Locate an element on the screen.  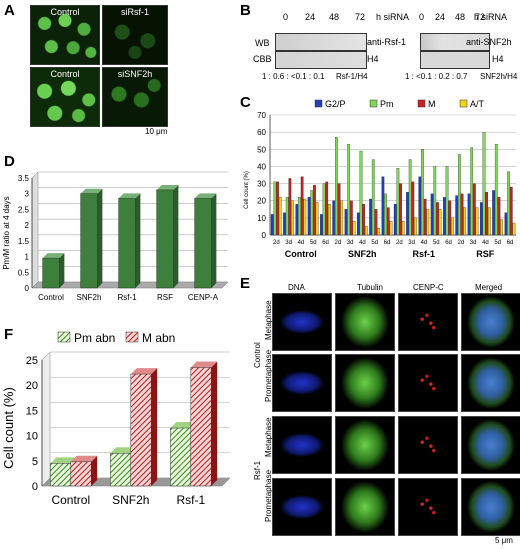
bar-Rsf-1-G2/P-5d is located at coordinates (432, 214).